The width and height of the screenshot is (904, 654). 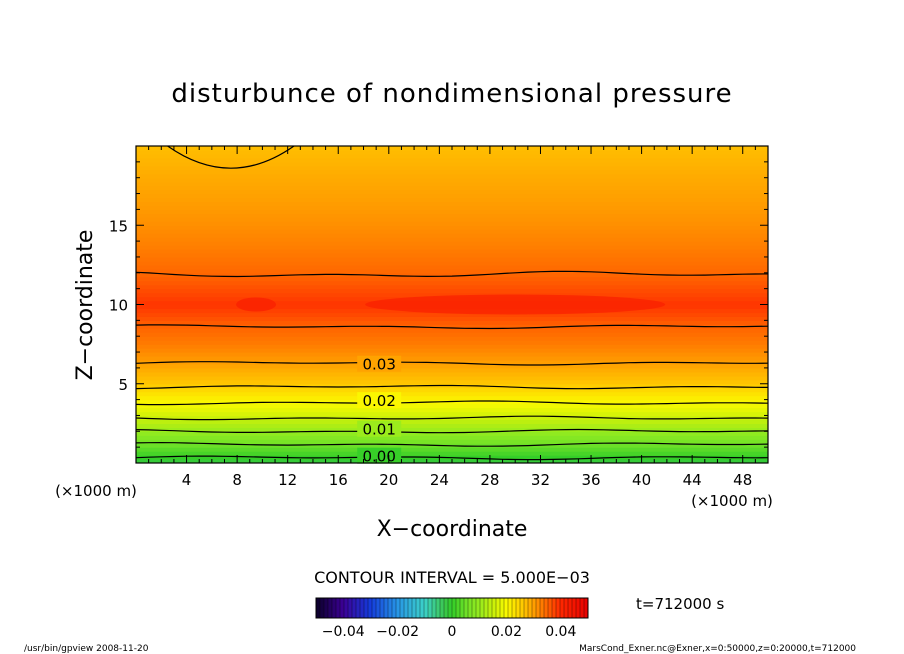 What do you see at coordinates (343, 632) in the screenshot?
I see `colorbar-tick-label: −0.04` at bounding box center [343, 632].